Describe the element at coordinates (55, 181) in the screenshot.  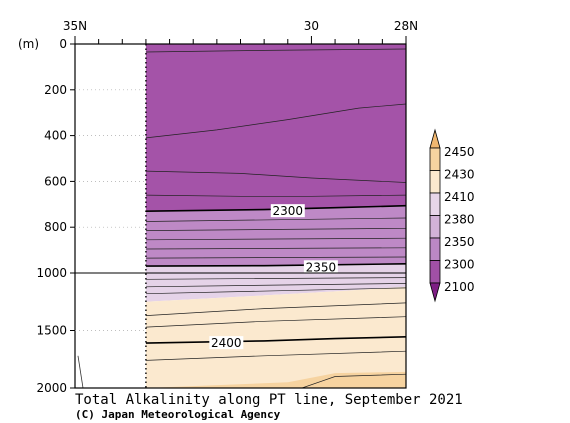
I see `y-tick-label-3: 600` at that location.